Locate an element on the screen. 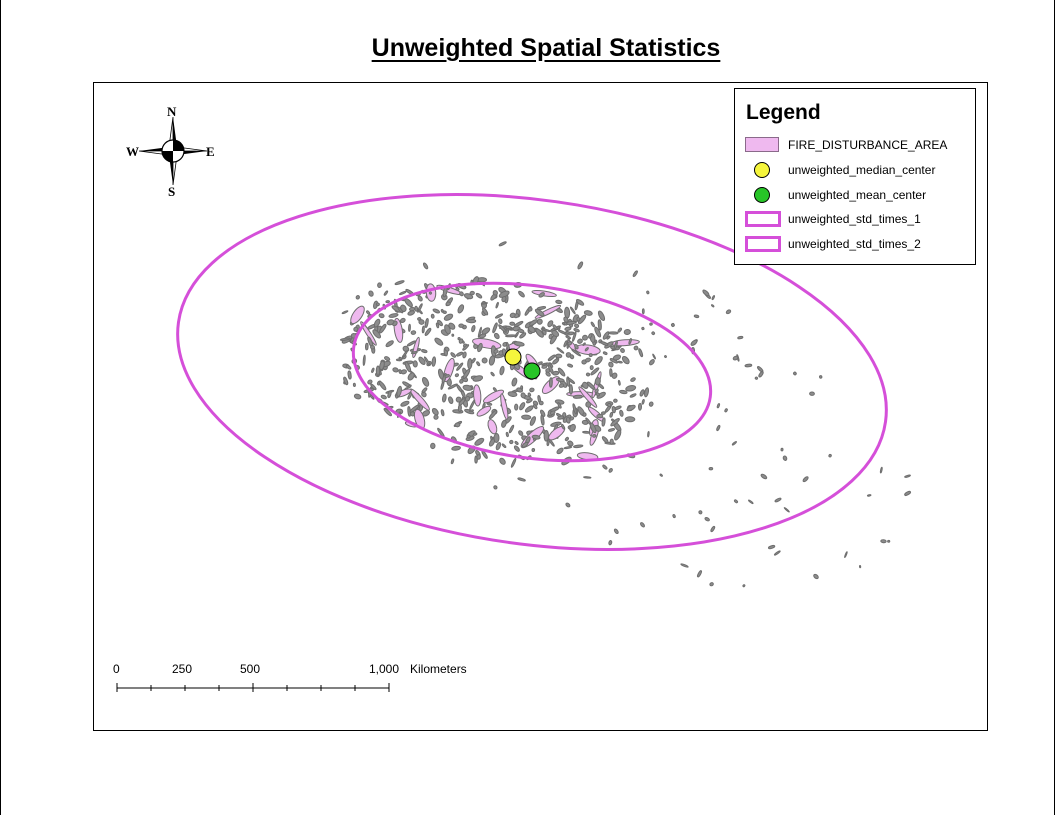 The height and width of the screenshot is (816, 1056). scale-bar-graphic is located at coordinates (253, 687).